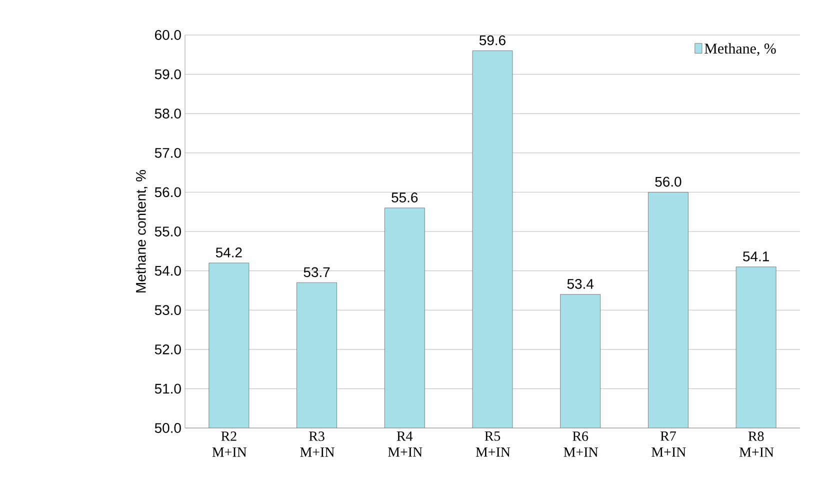 The height and width of the screenshot is (502, 823). I want to click on data-label: 53.4, so click(580, 283).